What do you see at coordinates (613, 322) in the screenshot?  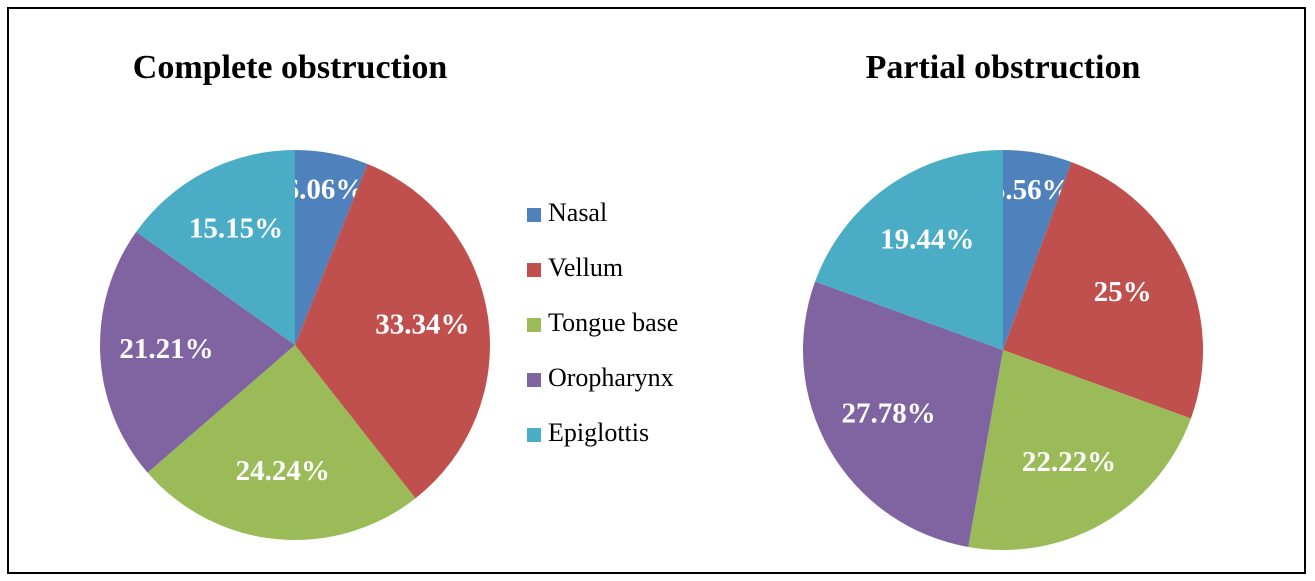 I see `legend-label: Tongue base` at bounding box center [613, 322].